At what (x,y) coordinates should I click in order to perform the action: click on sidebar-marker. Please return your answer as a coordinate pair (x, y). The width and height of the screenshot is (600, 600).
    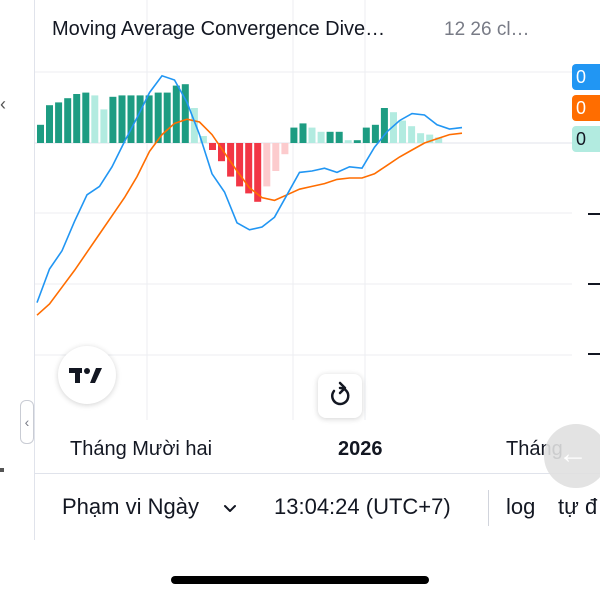
    Looking at the image, I should click on (2, 470).